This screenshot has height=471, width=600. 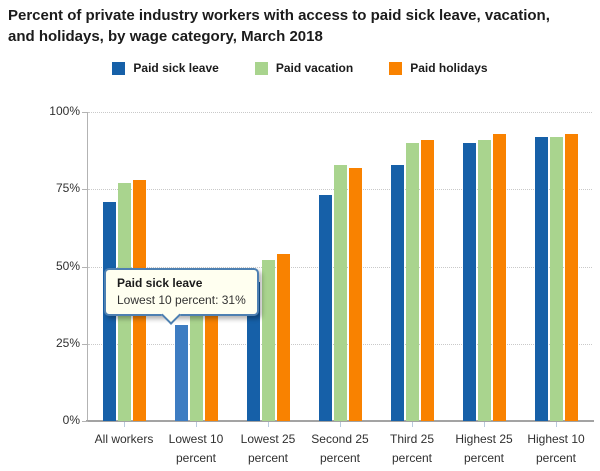 I want to click on legend-swatch-orange-icon, so click(x=396, y=68).